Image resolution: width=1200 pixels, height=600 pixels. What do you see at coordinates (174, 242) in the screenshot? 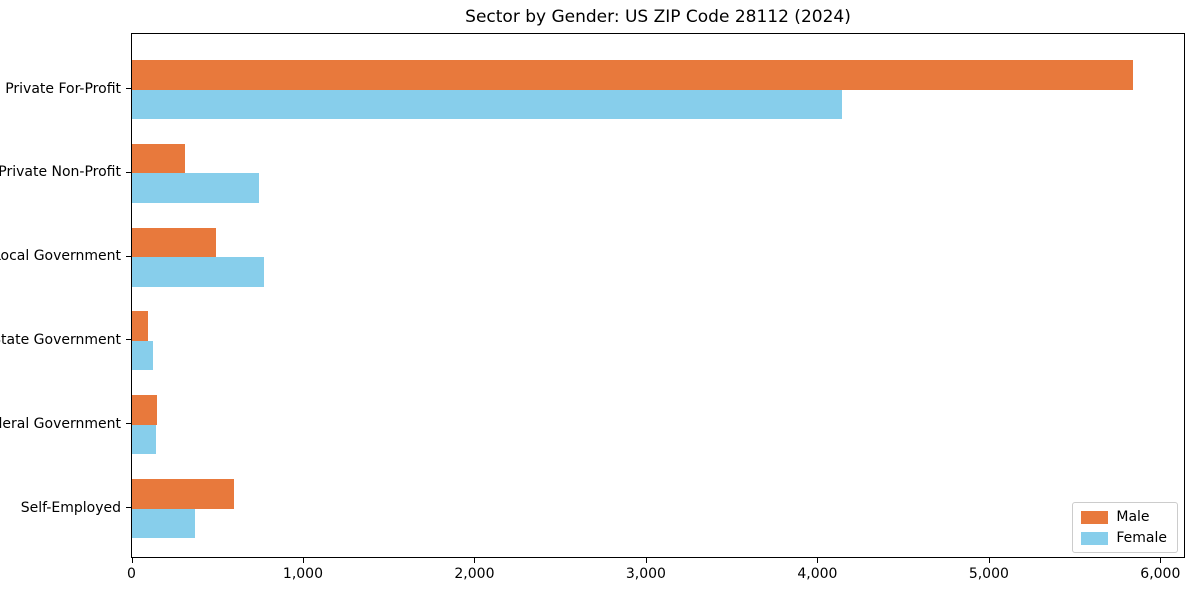
I see `bar-male-local-government` at bounding box center [174, 242].